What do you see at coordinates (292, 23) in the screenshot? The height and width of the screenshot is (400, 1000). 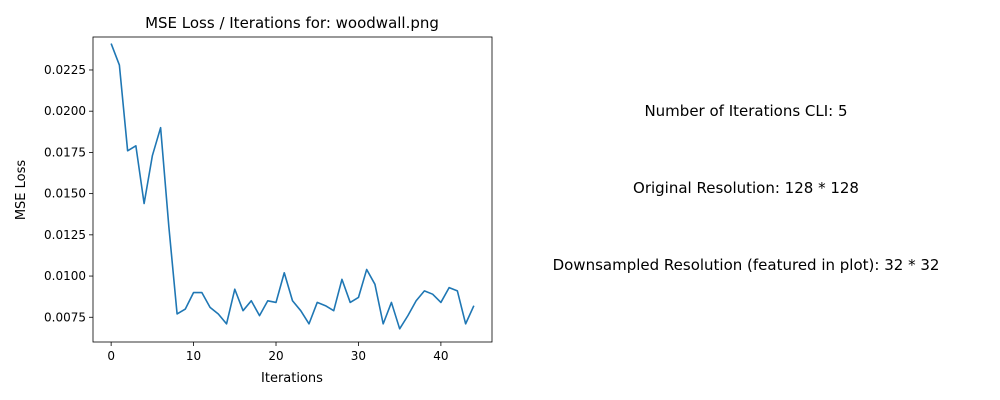 I see `chart-title: MSE Loss / Iterations for: woodwall.png` at bounding box center [292, 23].